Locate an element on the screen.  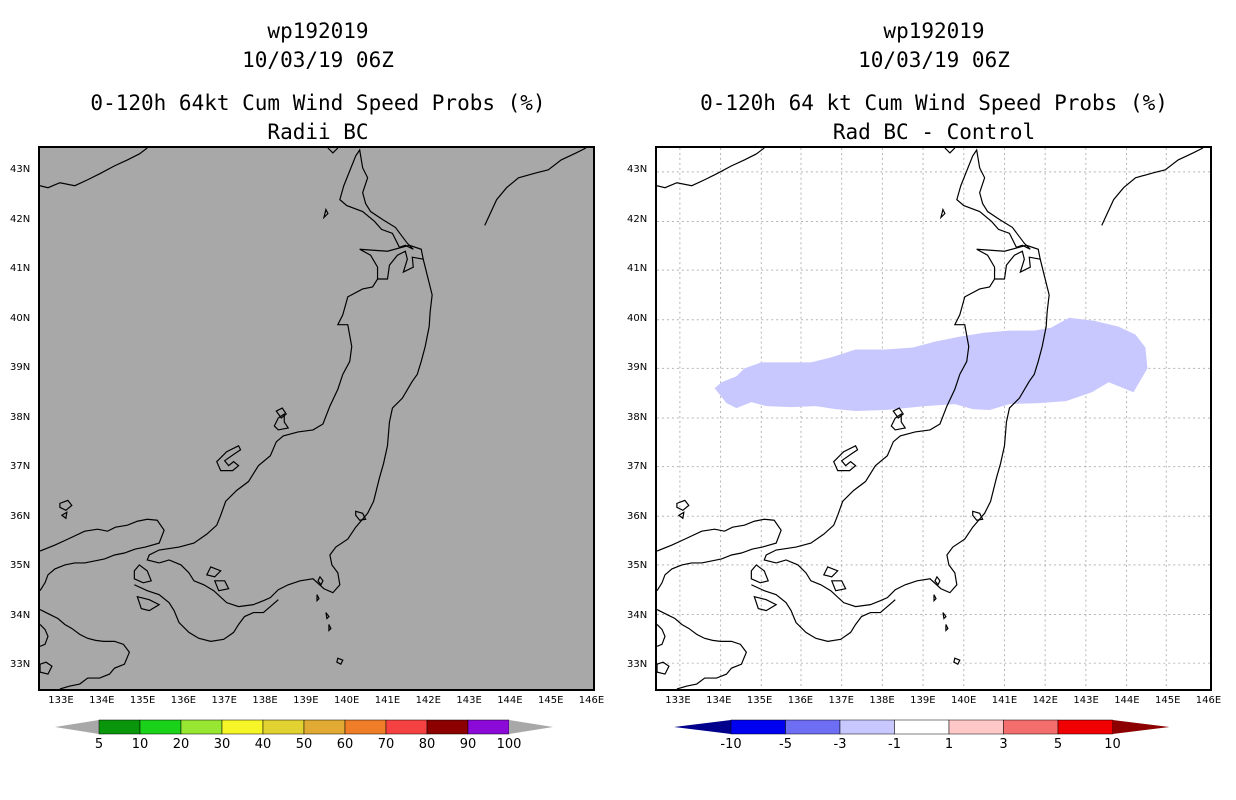
lat-label: 39N is located at coordinates (20, 367).